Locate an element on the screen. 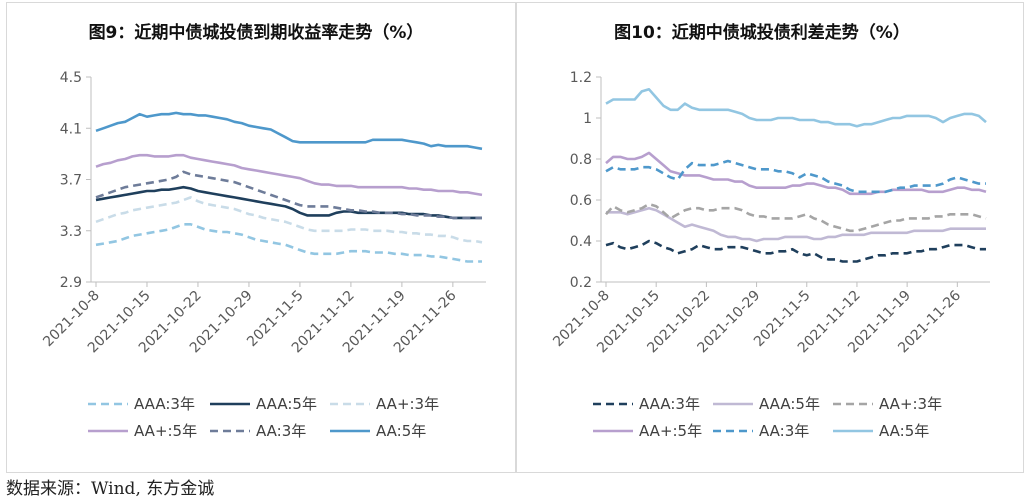 This screenshot has height=504, width=1029. y-tick-label: 3.3 is located at coordinates (71, 232).